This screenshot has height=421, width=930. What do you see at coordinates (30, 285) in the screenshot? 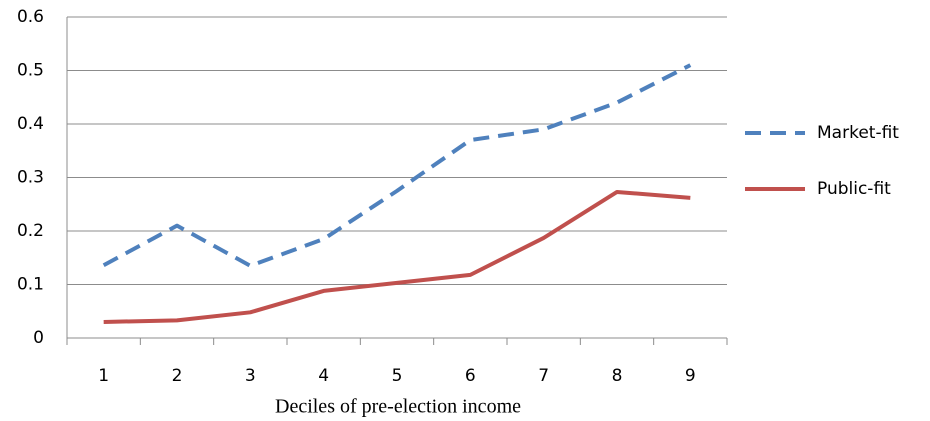
I see `y-tick-label: 0.1` at bounding box center [30, 285].